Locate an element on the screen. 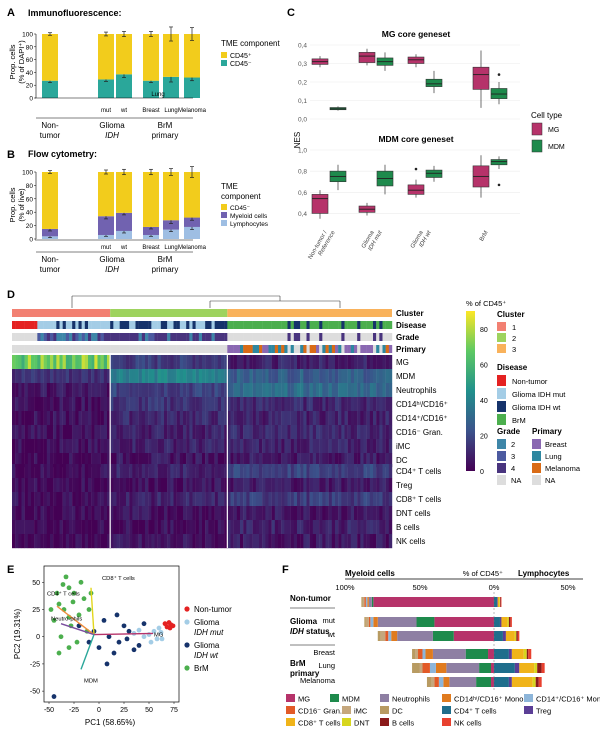  d-colorbar-title: % of CD45⁺ is located at coordinates (486, 303).